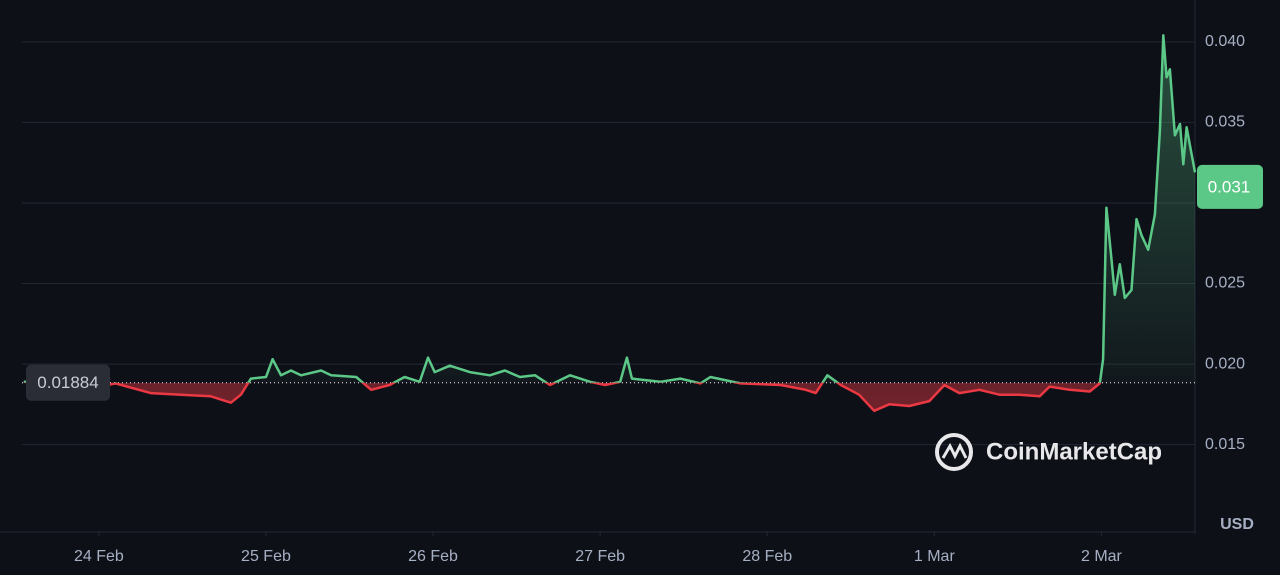  What do you see at coordinates (433, 556) in the screenshot?
I see `x-tick-label: 26 Feb` at bounding box center [433, 556].